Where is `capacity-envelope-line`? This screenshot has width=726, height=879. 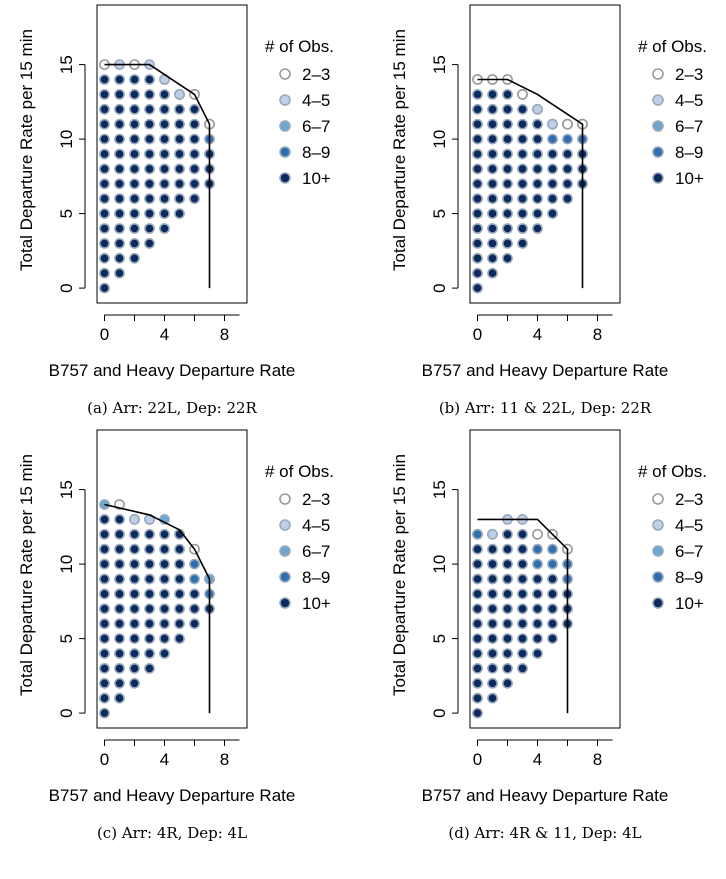
capacity-envelope-line is located at coordinates (157, 608).